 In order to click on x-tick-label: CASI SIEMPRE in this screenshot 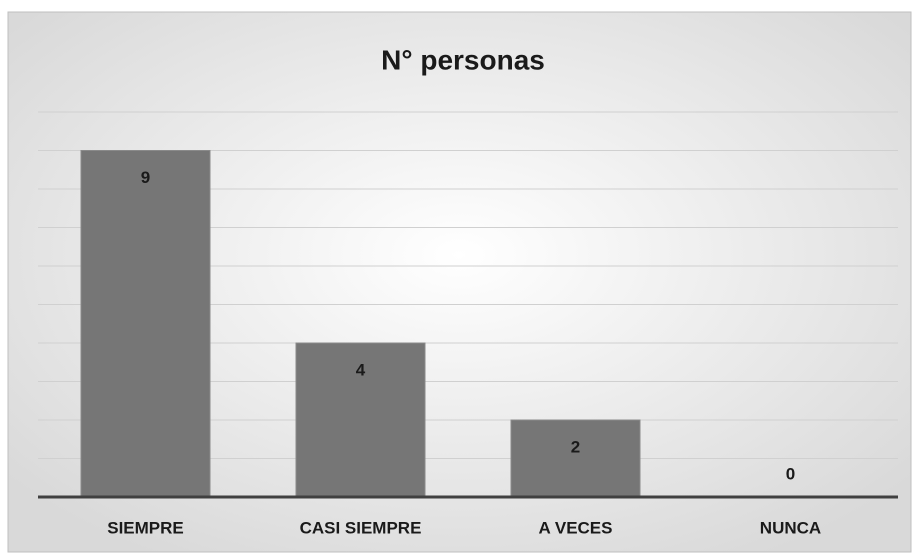, I will do `click(361, 527)`.